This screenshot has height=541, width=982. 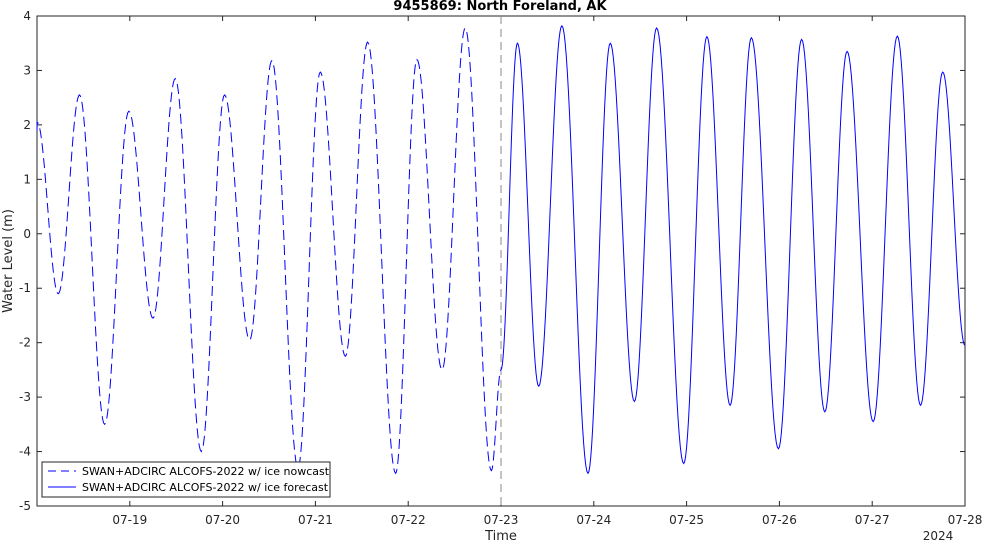 I want to click on x-tick-label: 07-24, so click(x=593, y=520).